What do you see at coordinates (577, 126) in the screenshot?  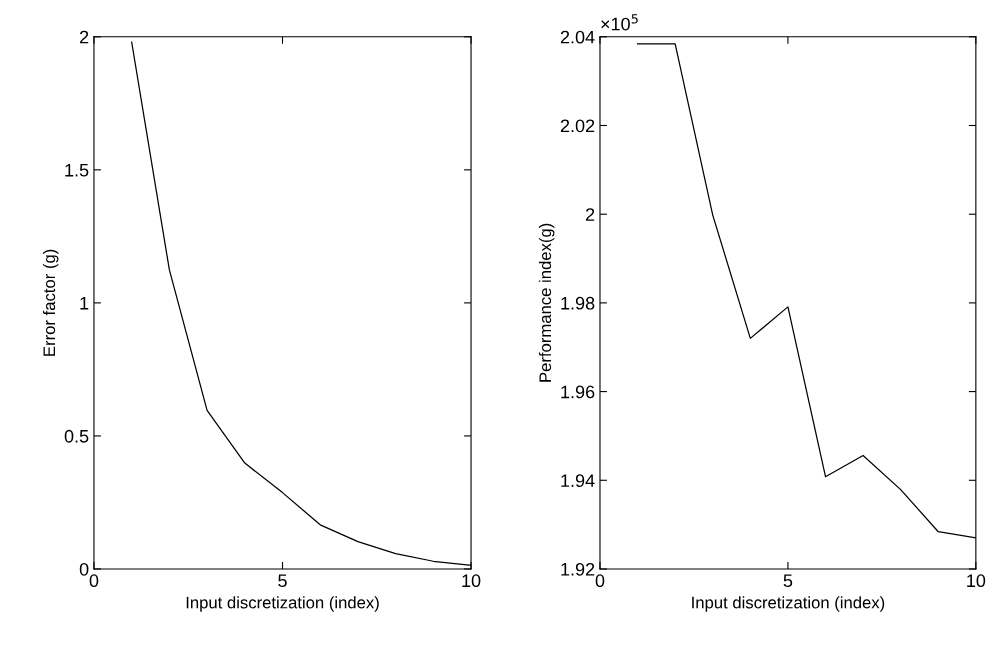 I see `y-tick-label: 2.02` at bounding box center [577, 126].